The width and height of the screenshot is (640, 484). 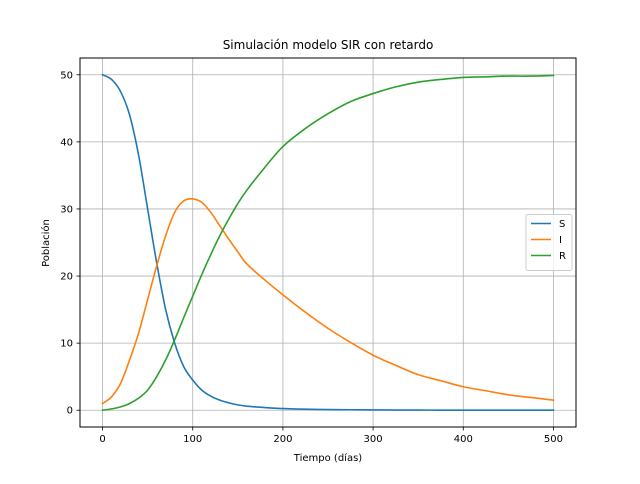 What do you see at coordinates (282, 439) in the screenshot?
I see `x-tick-label: 200` at bounding box center [282, 439].